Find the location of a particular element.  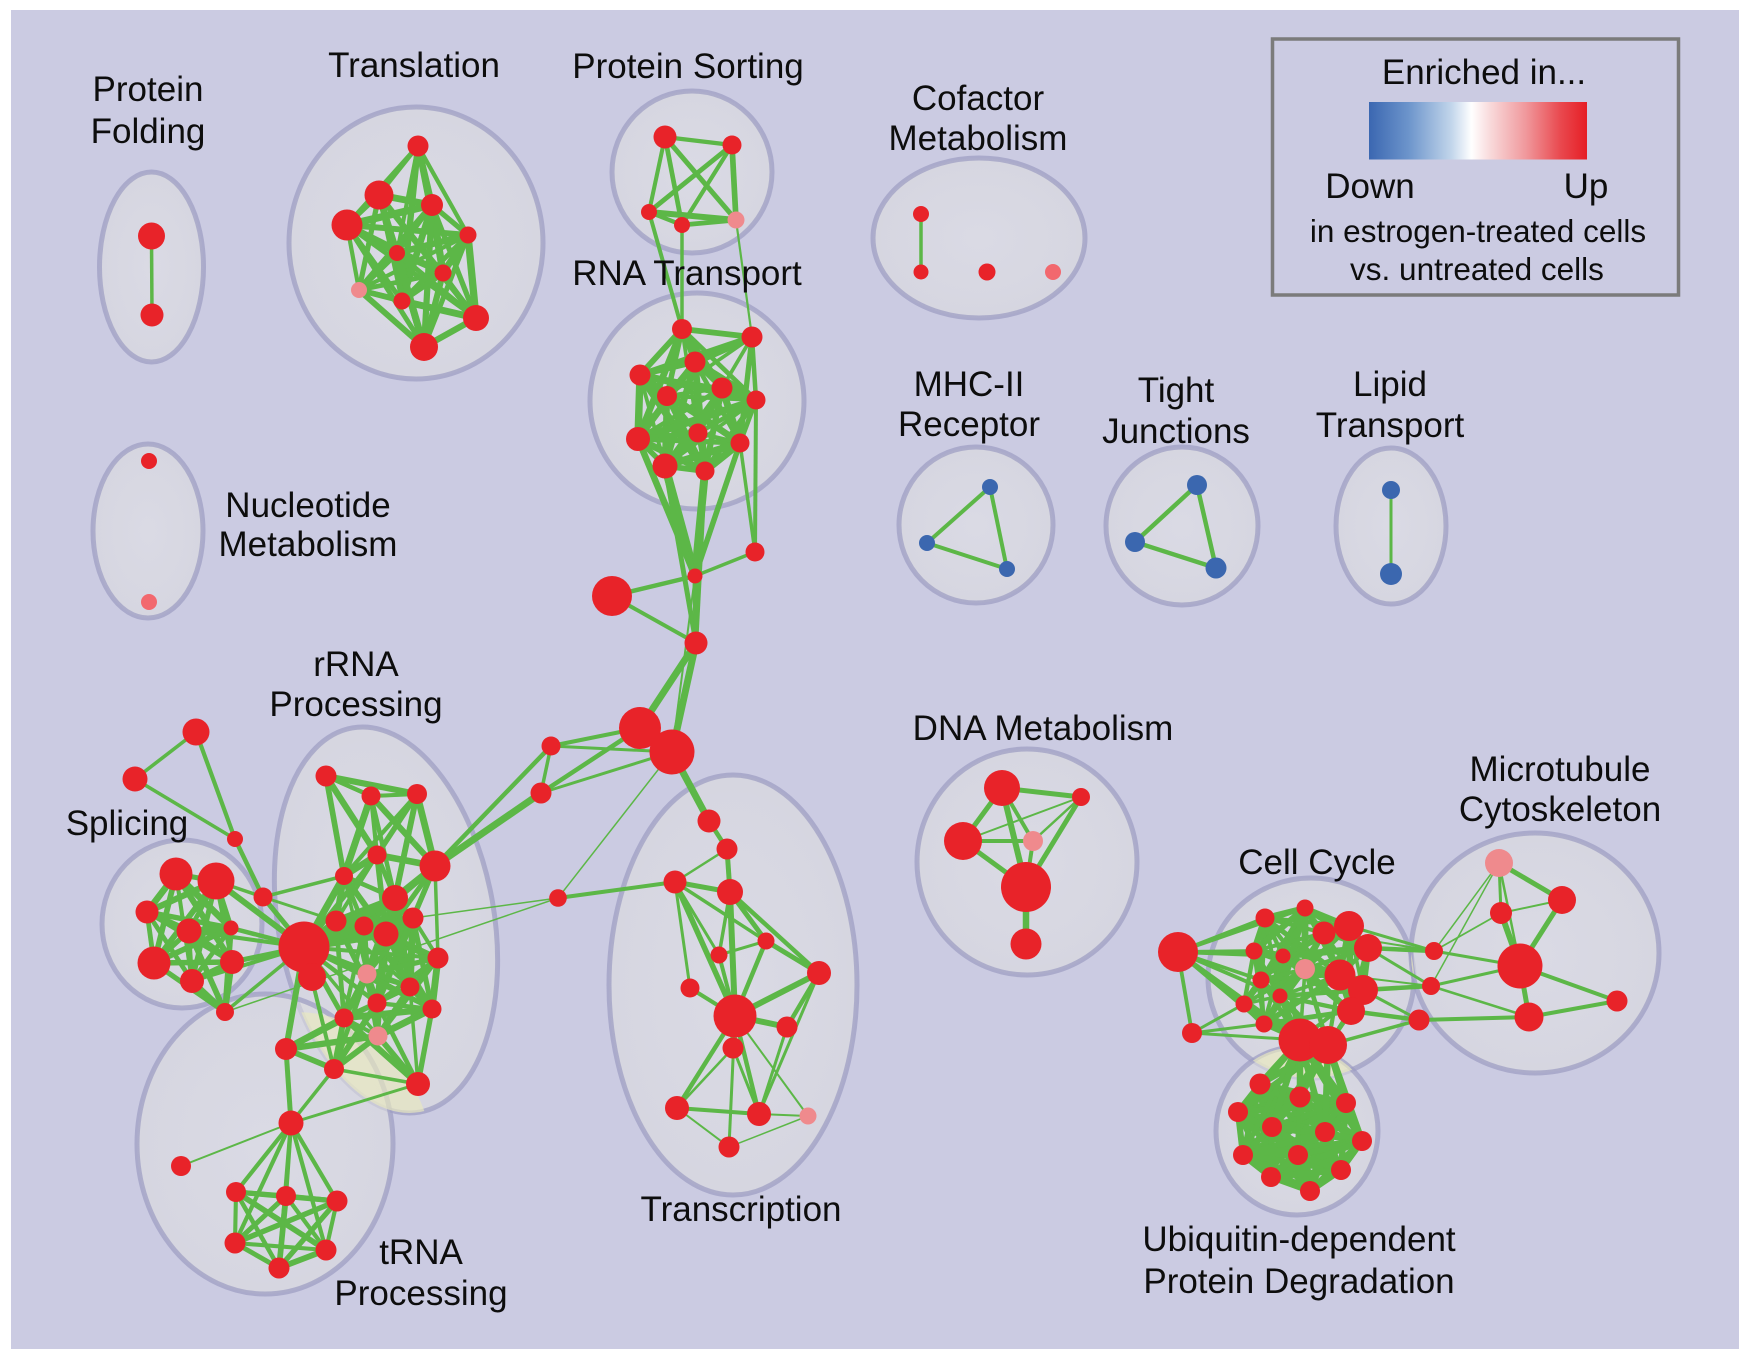

svg-text: Junctions is located at coordinates (1176, 431).